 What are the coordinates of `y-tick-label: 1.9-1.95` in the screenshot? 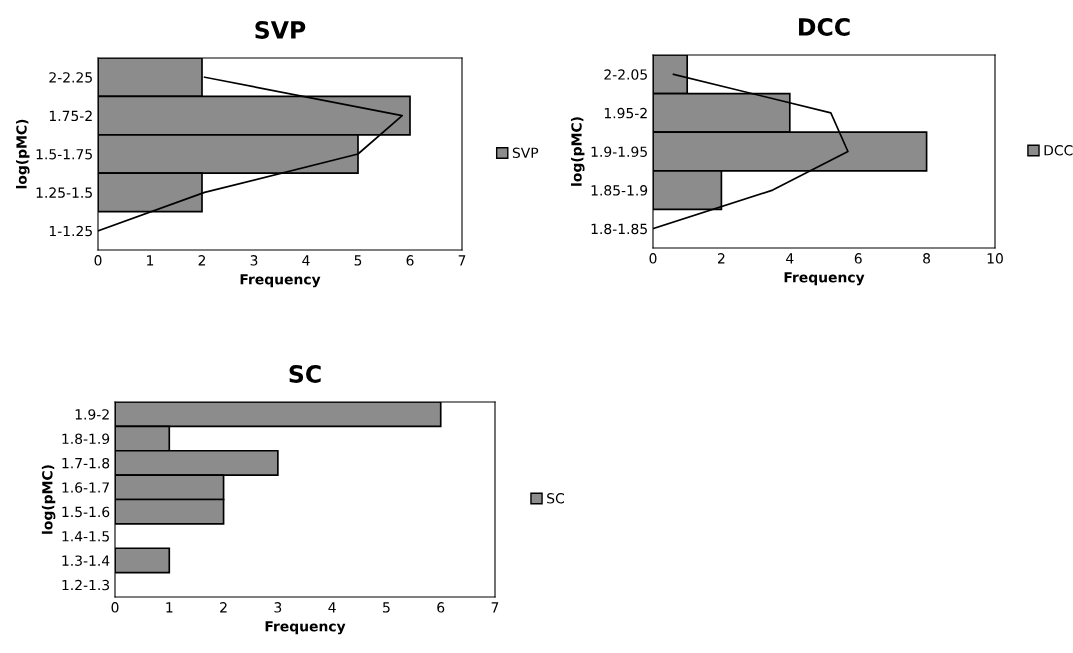 It's located at (619, 151).